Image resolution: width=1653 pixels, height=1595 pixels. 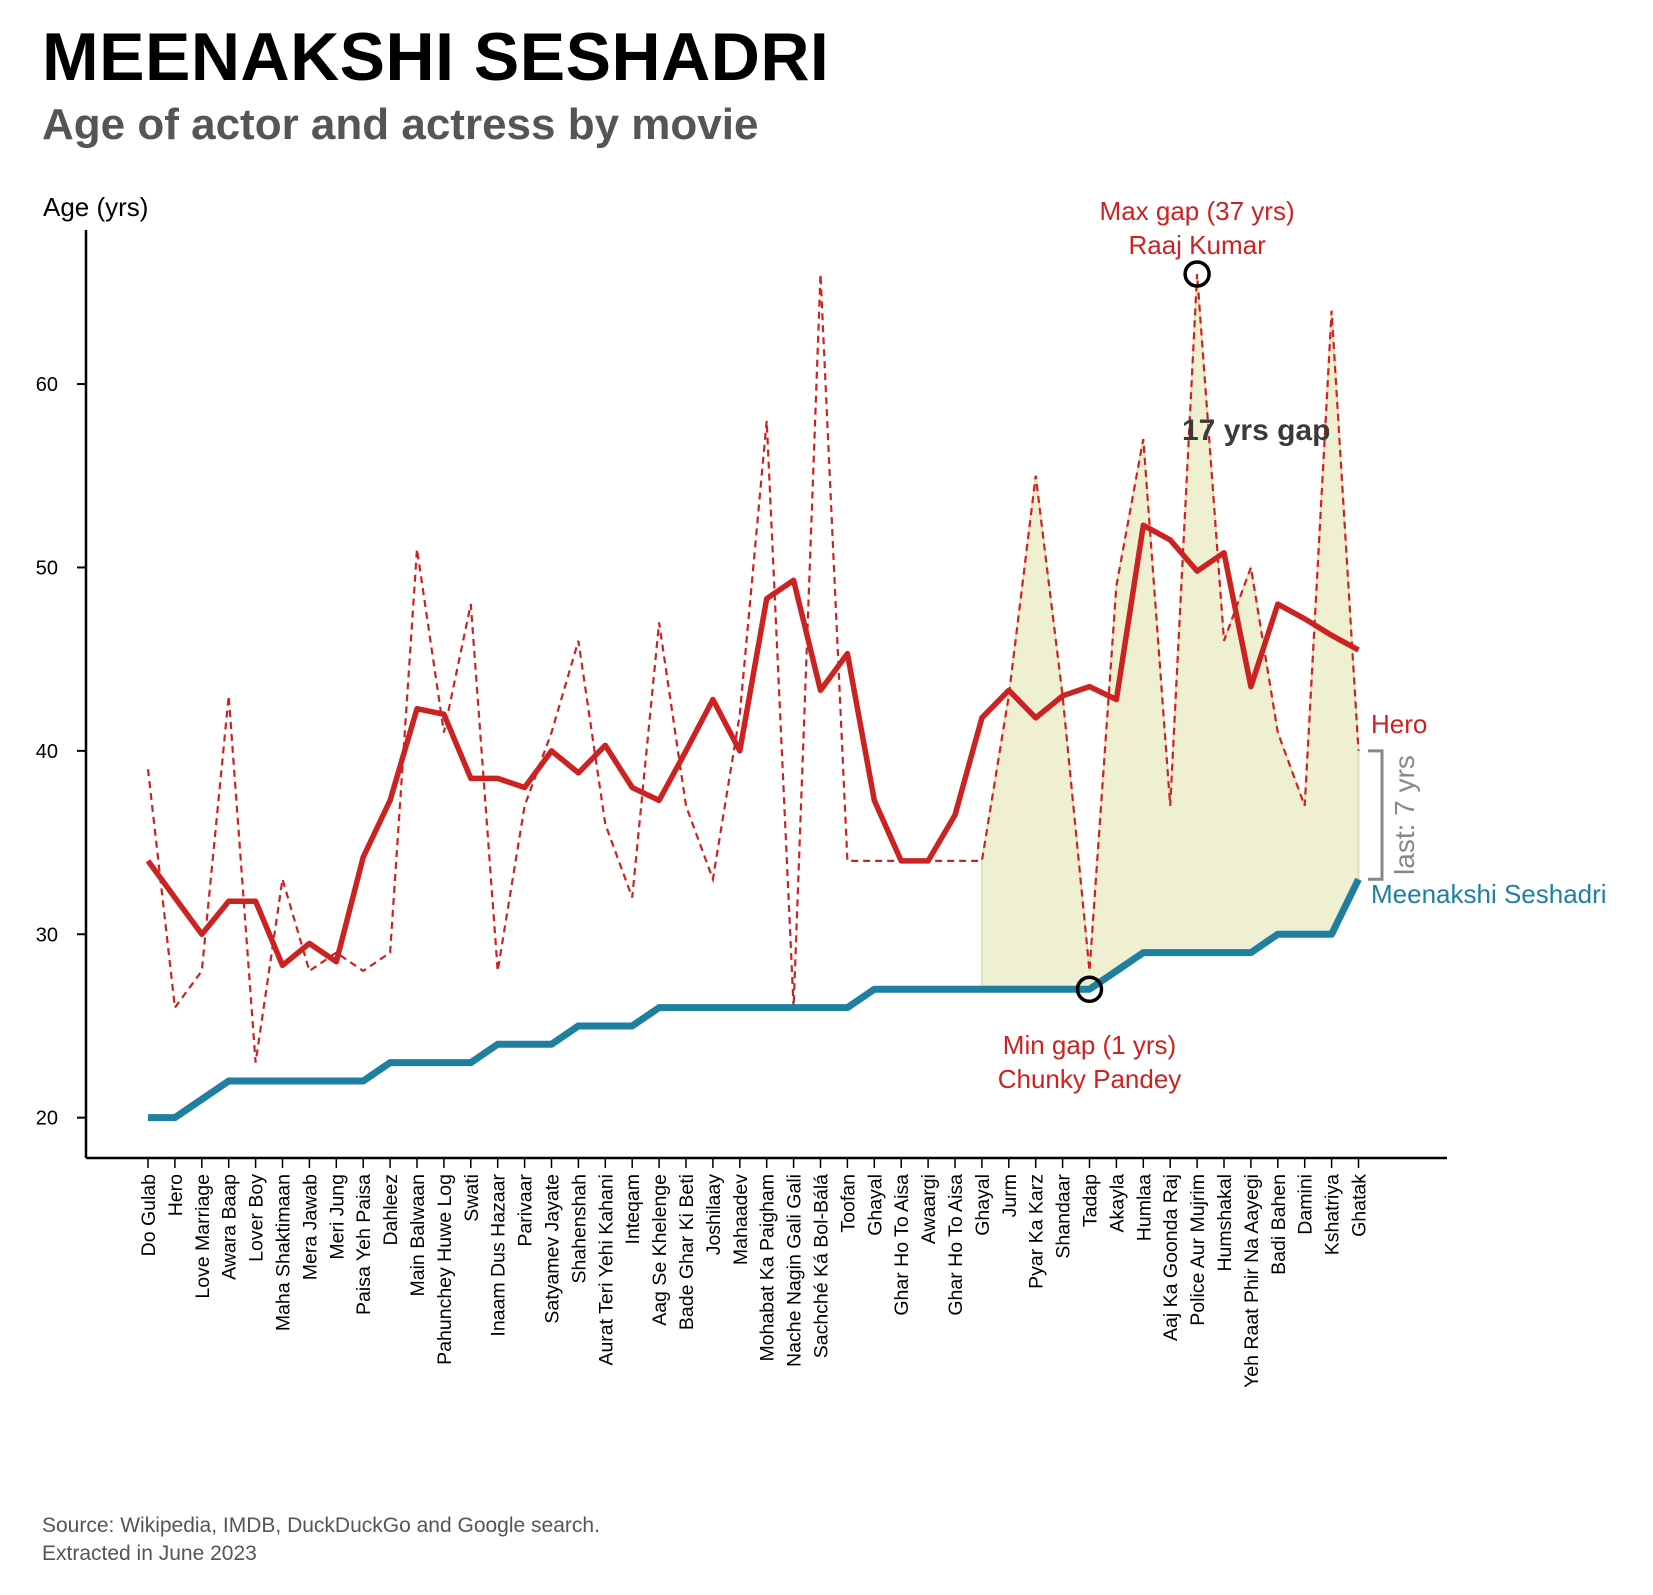 I want to click on x-tick-label: Sachché Ká Bol-Bálá, so click(x=822, y=1266).